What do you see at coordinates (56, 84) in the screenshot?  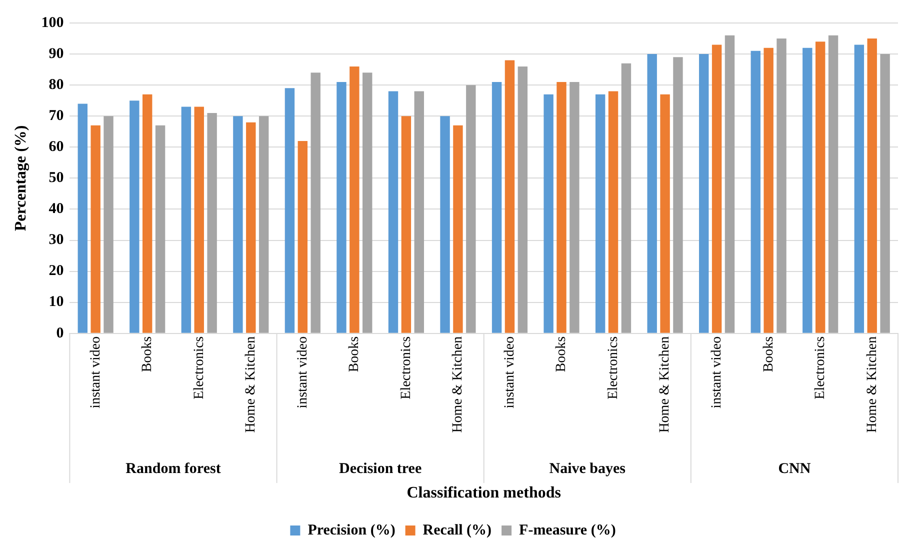 I see `y-tick-label: 80` at bounding box center [56, 84].